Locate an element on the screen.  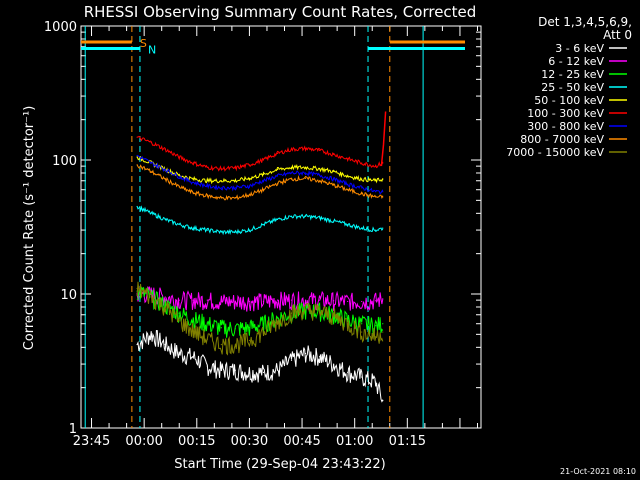
legend-label: 3 - 6 keV is located at coordinates (579, 48).